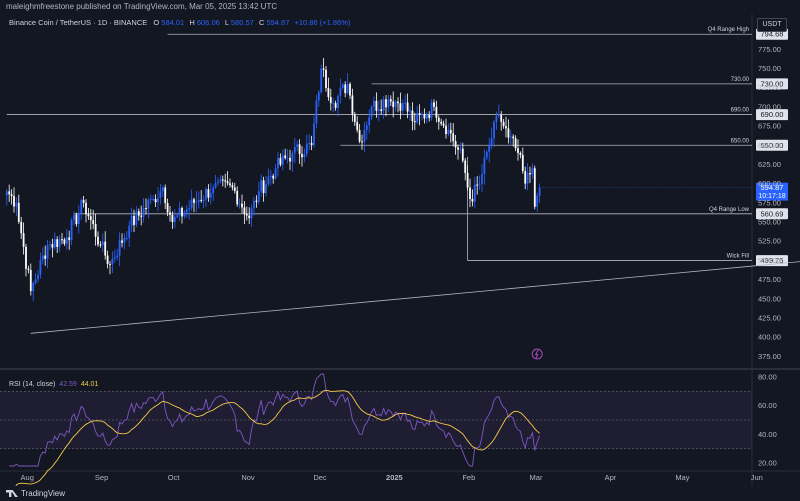 This screenshot has width=800, height=501. Describe the element at coordinates (392, 477) in the screenshot. I see `time-axis: Aug Sep Oct Nov Dec 2025 Feb Mar Apr May Jun` at that location.